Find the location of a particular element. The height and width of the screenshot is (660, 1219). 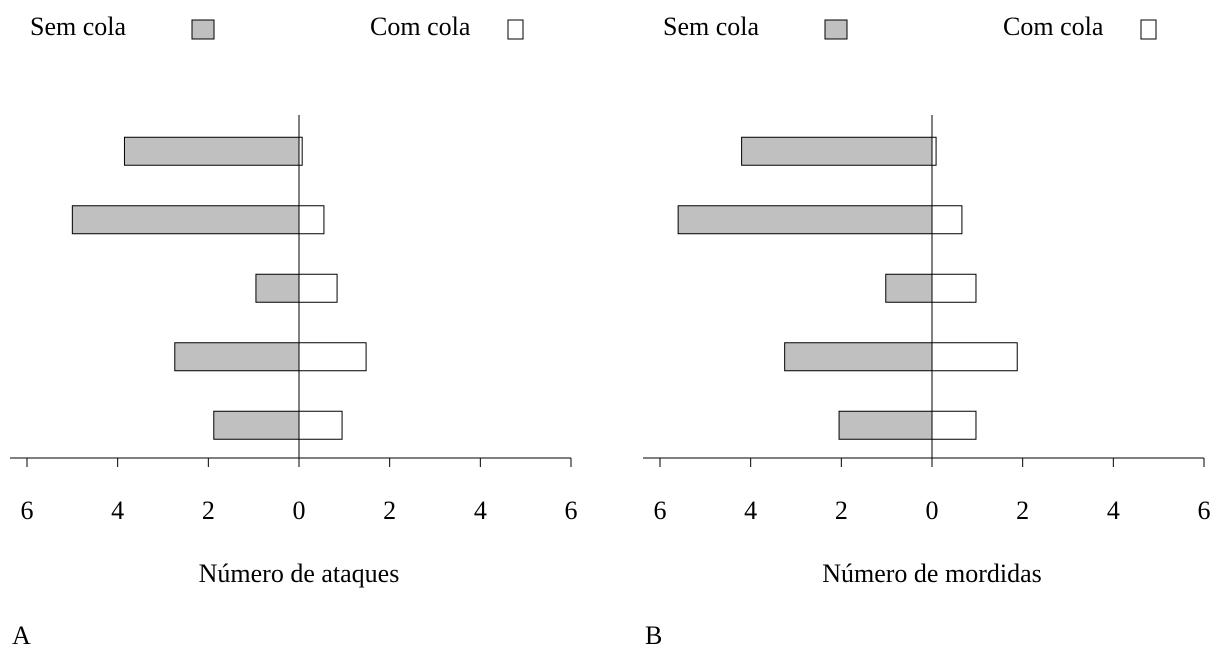

panel-label: B is located at coordinates (653, 635).